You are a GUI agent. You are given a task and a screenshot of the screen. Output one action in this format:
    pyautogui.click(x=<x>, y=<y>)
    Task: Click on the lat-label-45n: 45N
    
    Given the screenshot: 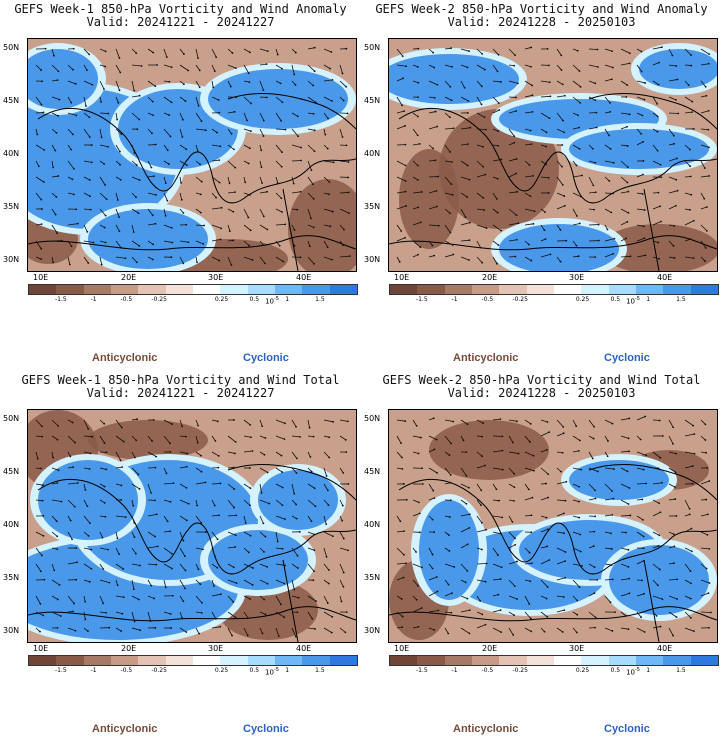 What is the action you would take?
    pyautogui.click(x=11, y=471)
    